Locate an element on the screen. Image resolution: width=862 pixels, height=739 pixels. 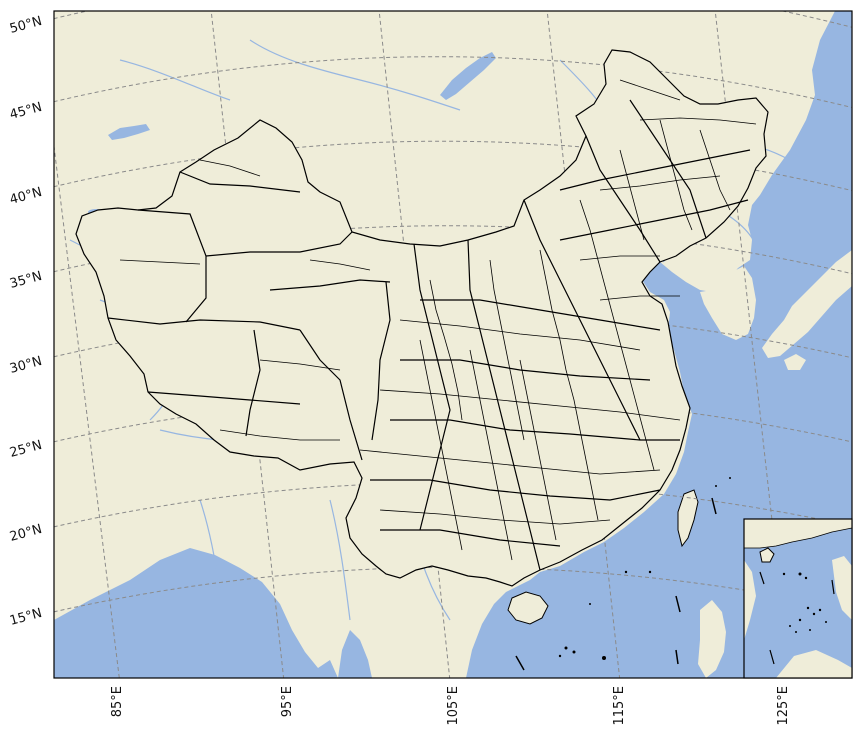
lat-label-35n: 35°N is located at coordinates (26, 280).